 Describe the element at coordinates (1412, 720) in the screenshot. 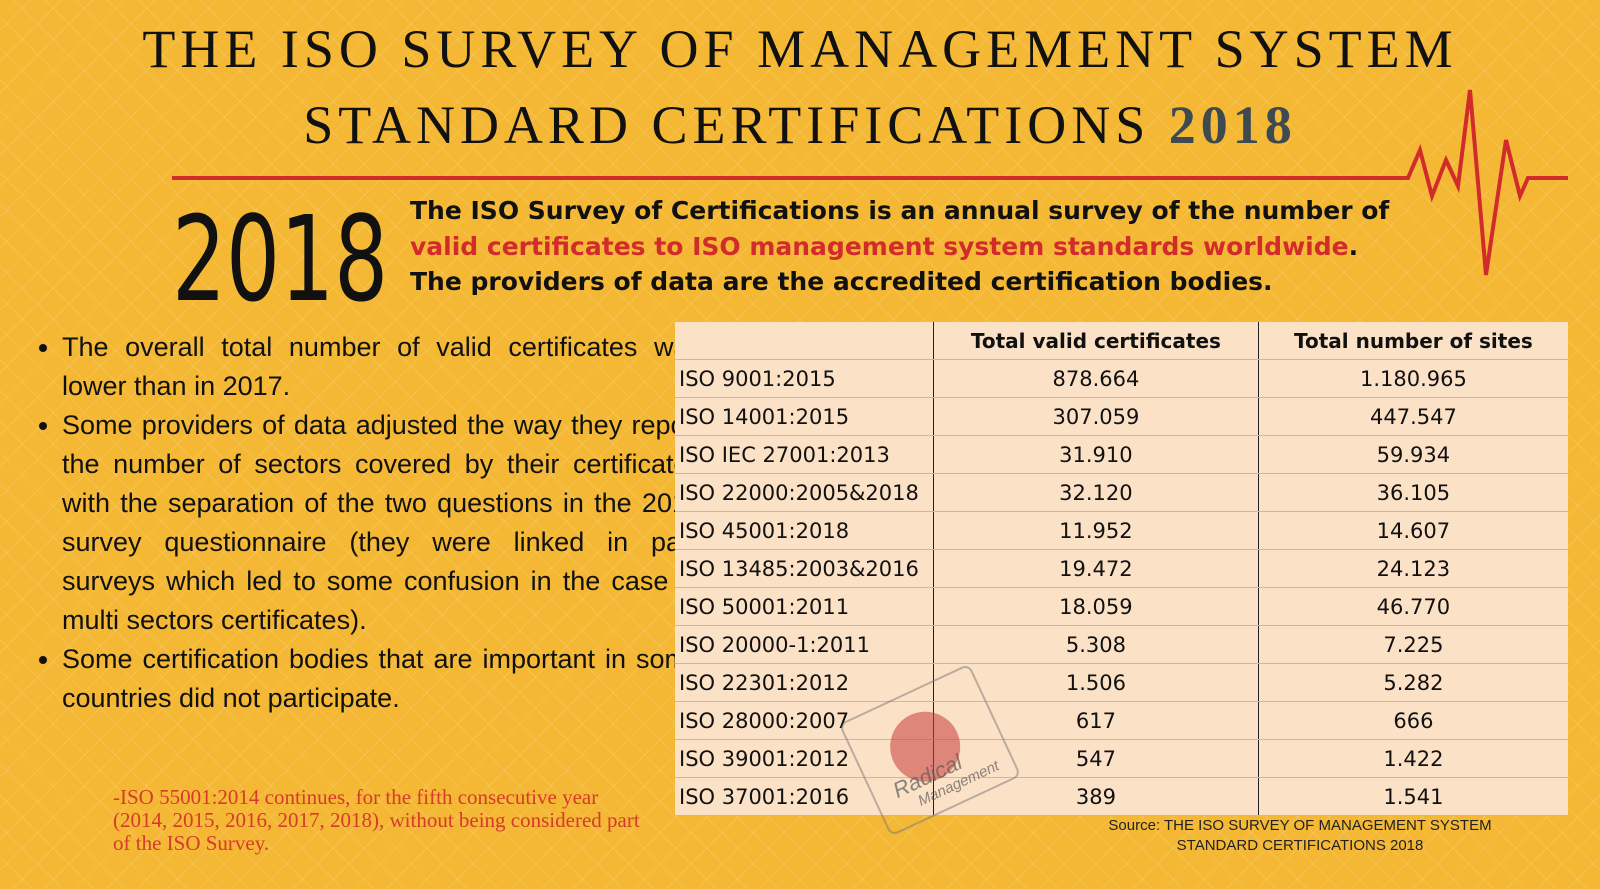

I see `table-cell: 666` at that location.